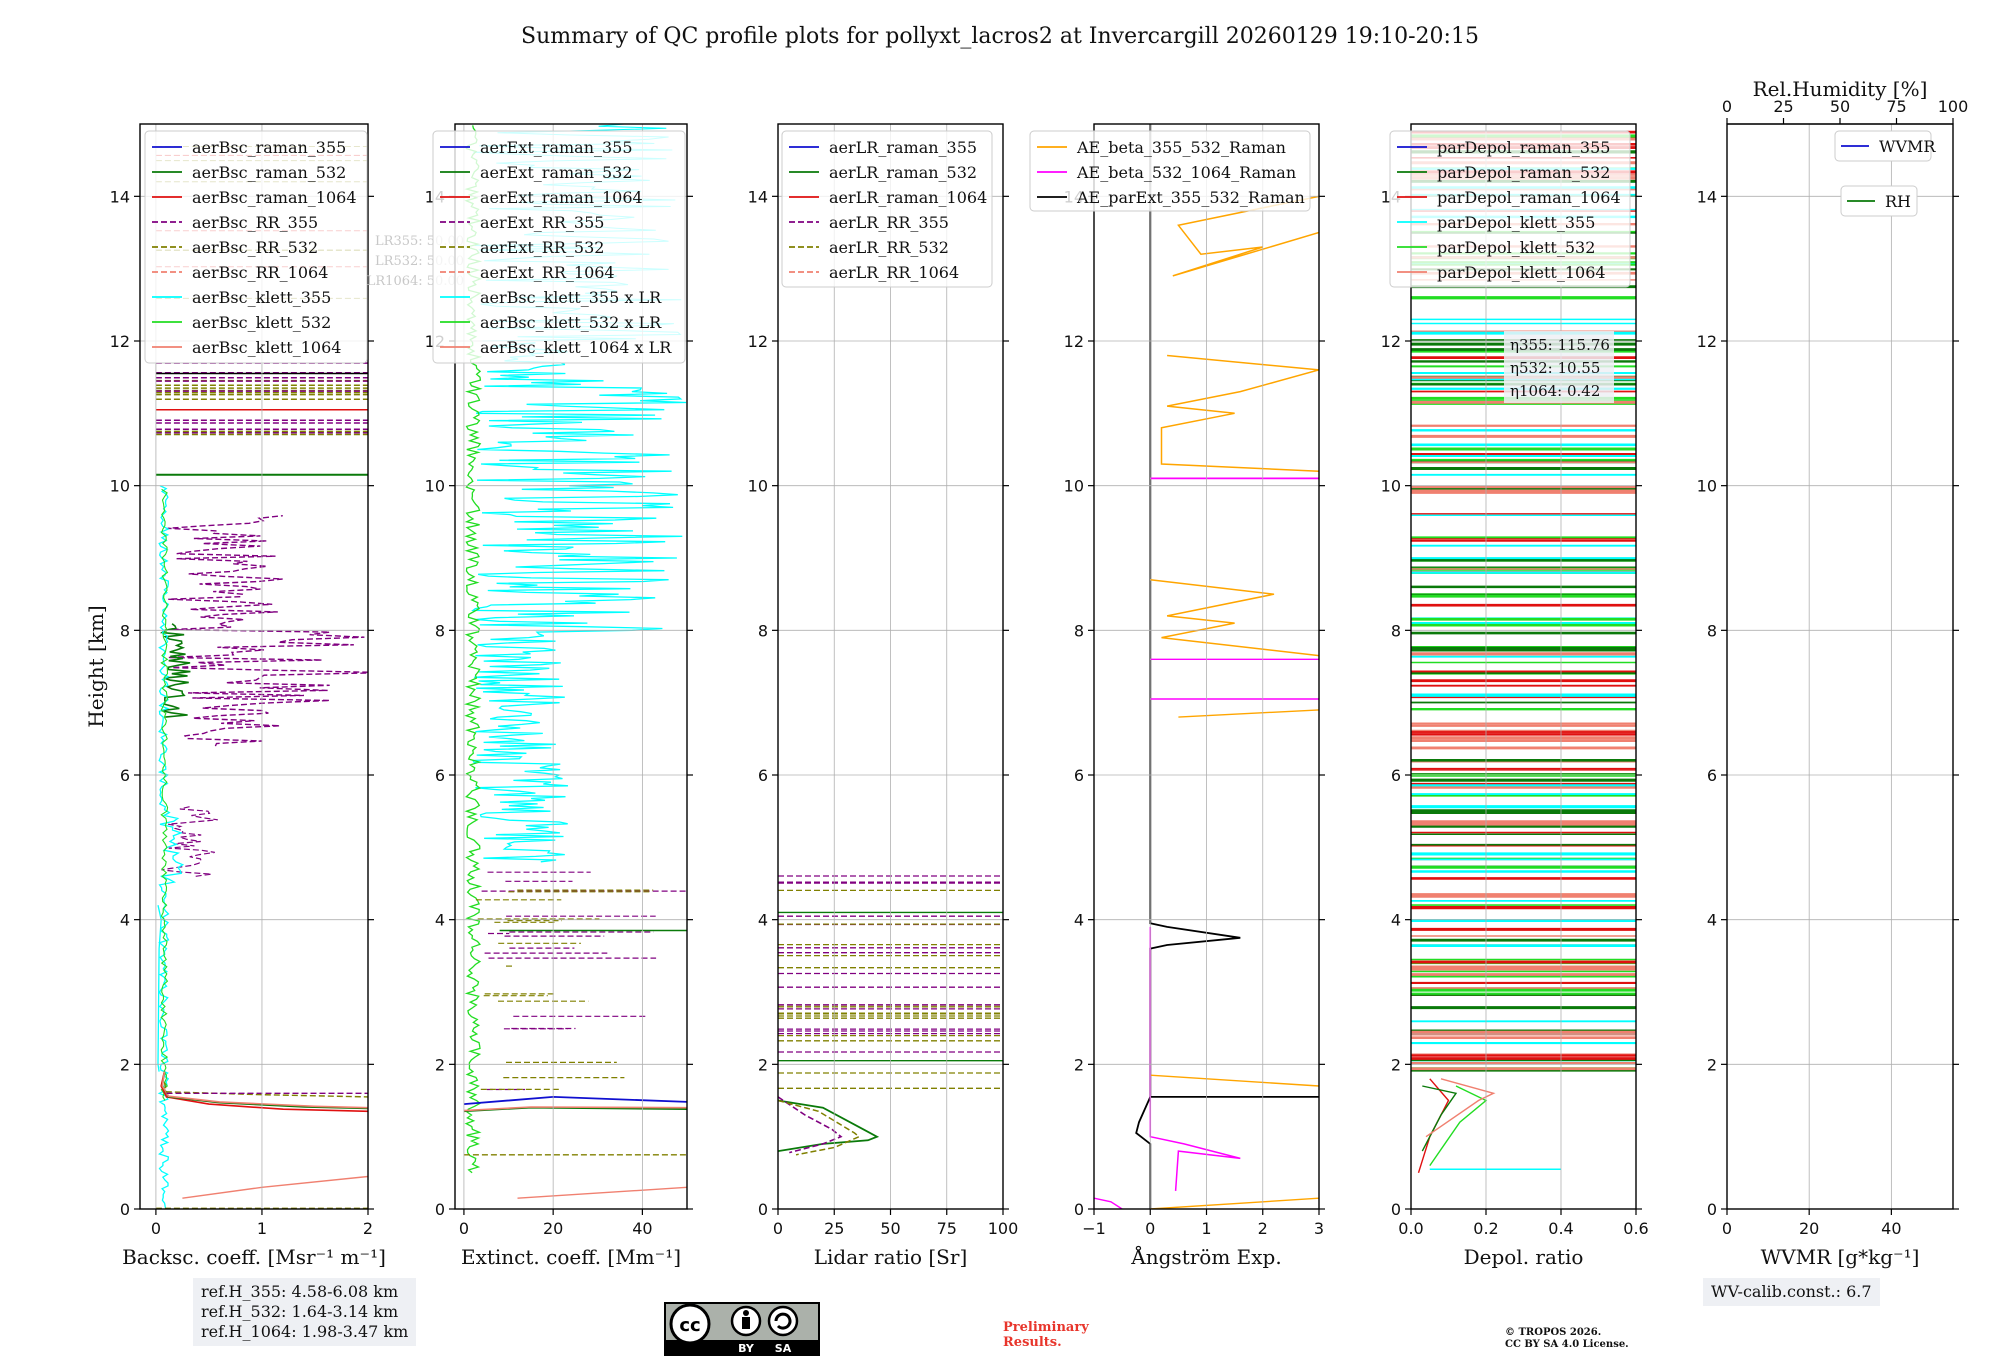 The image size is (2000, 1360). I want to click on series-line-black, so click(1234, 611).